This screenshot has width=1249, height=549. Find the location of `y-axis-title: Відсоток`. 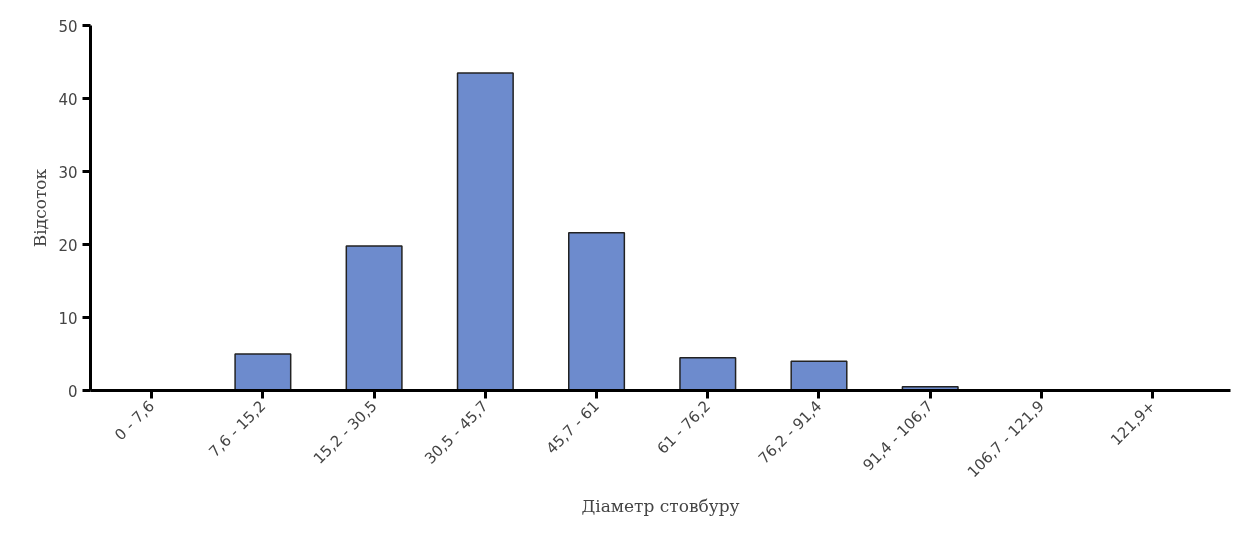

y-axis-title: Відсоток is located at coordinates (40, 208).